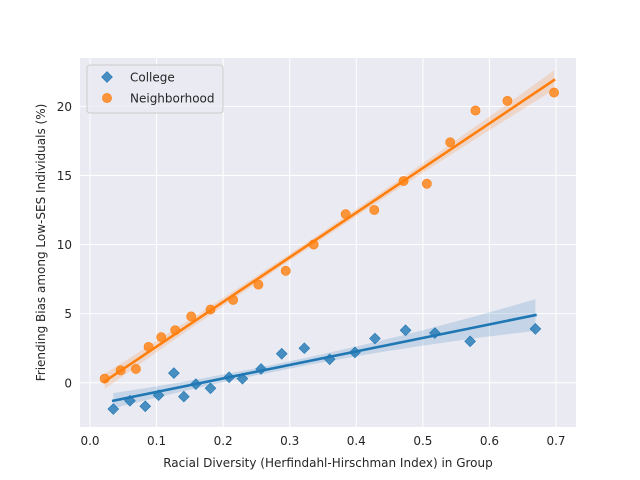  What do you see at coordinates (422, 441) in the screenshot?
I see `x-tick-label: 0.5` at bounding box center [422, 441].